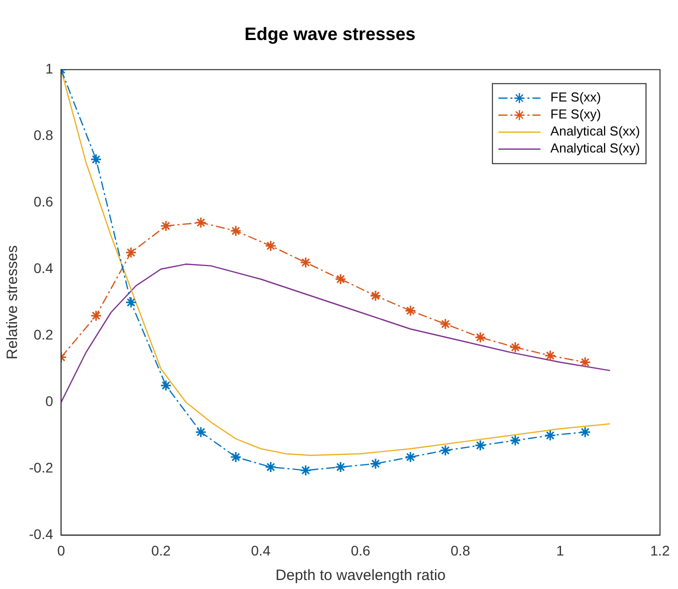 Image resolution: width=678 pixels, height=589 pixels. Describe the element at coordinates (261, 550) in the screenshot. I see `x-tick-label: 0.4` at that location.